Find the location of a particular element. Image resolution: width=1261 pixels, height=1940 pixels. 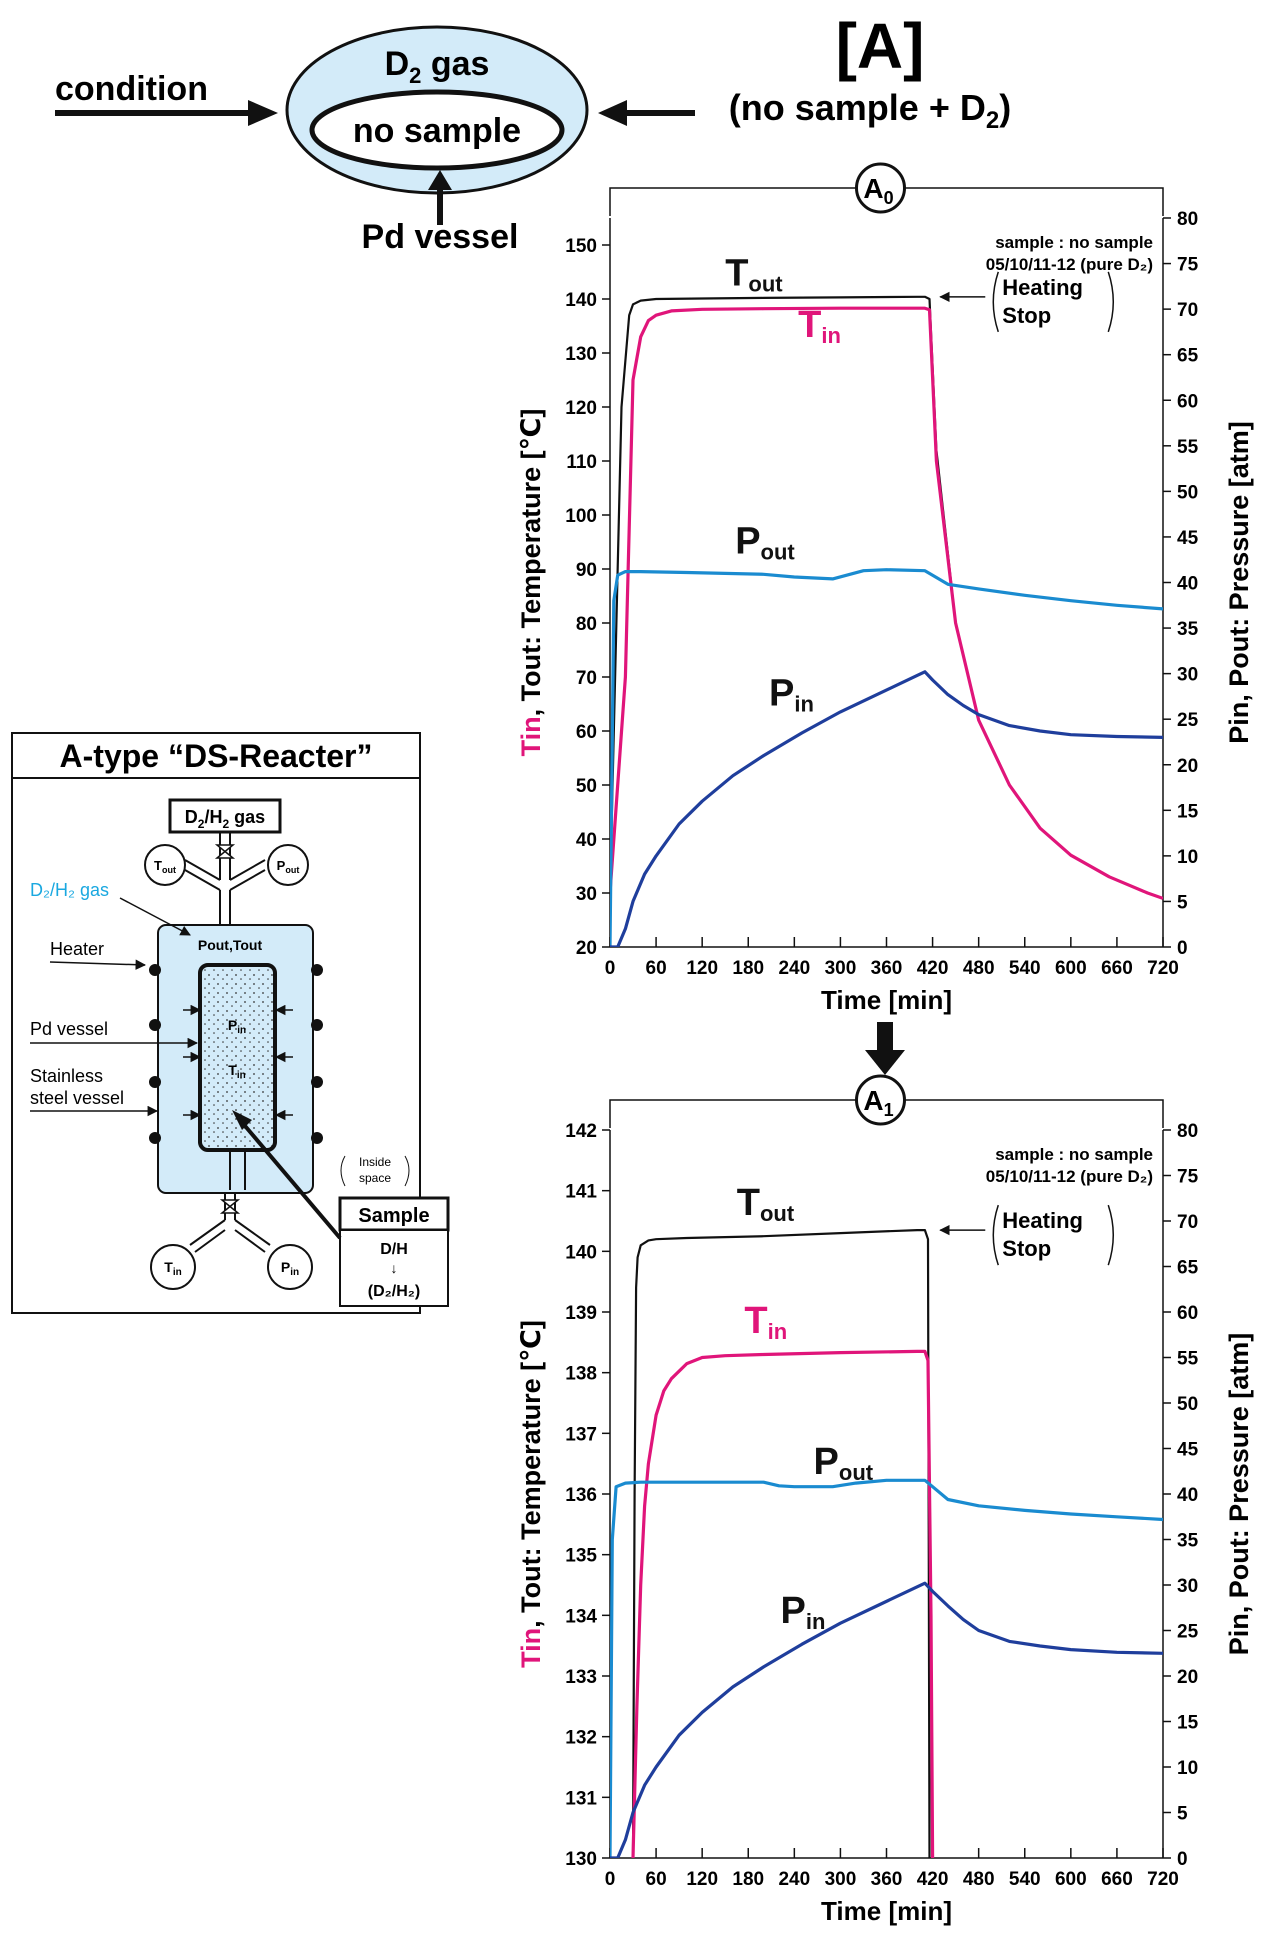

tout-gauge-icon is located at coordinates (165, 865).